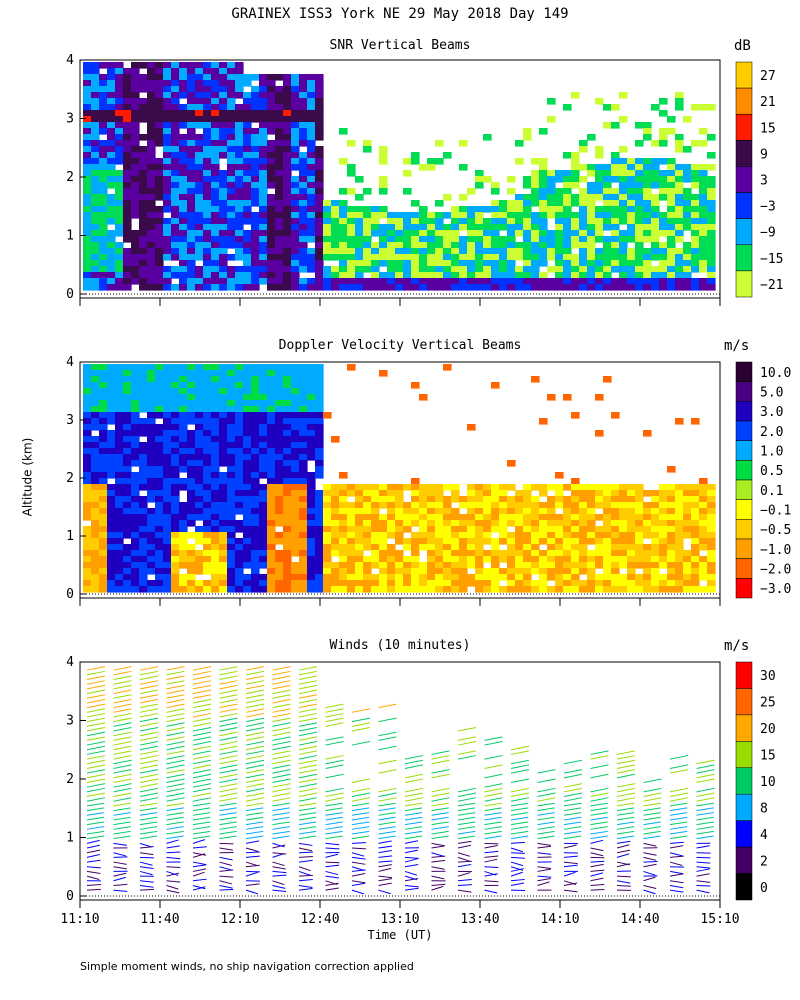  Describe the element at coordinates (775, 373) in the screenshot. I see `colorbar-1-label-0: 10.0` at that location.